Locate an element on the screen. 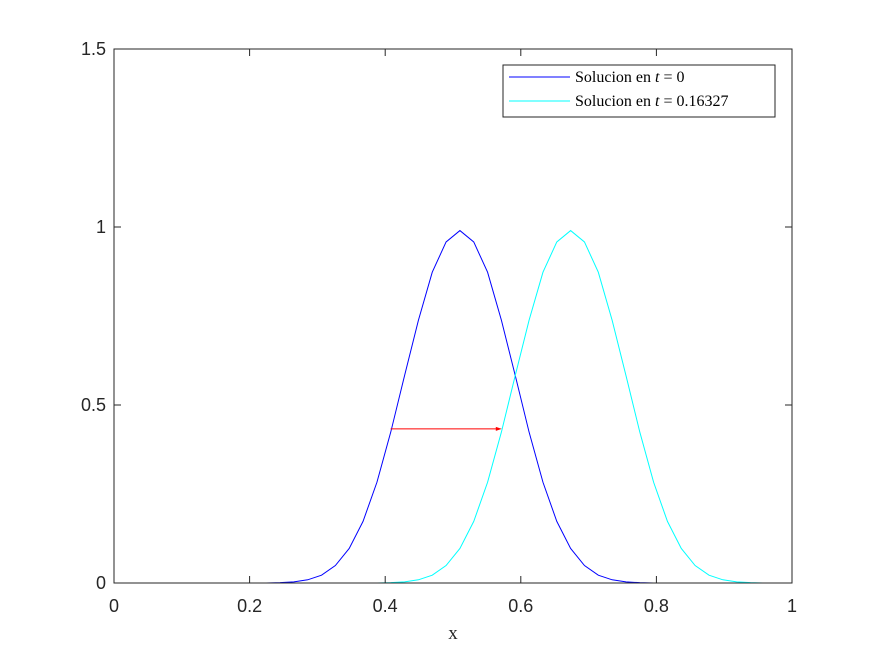 The width and height of the screenshot is (875, 656). y-tick-label: 1.5 is located at coordinates (93, 49).